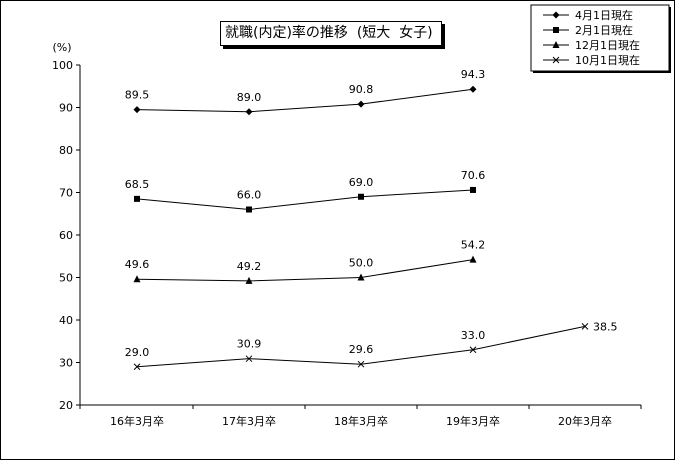 The height and width of the screenshot is (460, 675). What do you see at coordinates (473, 245) in the screenshot?
I see `data-label: 54.2` at bounding box center [473, 245].